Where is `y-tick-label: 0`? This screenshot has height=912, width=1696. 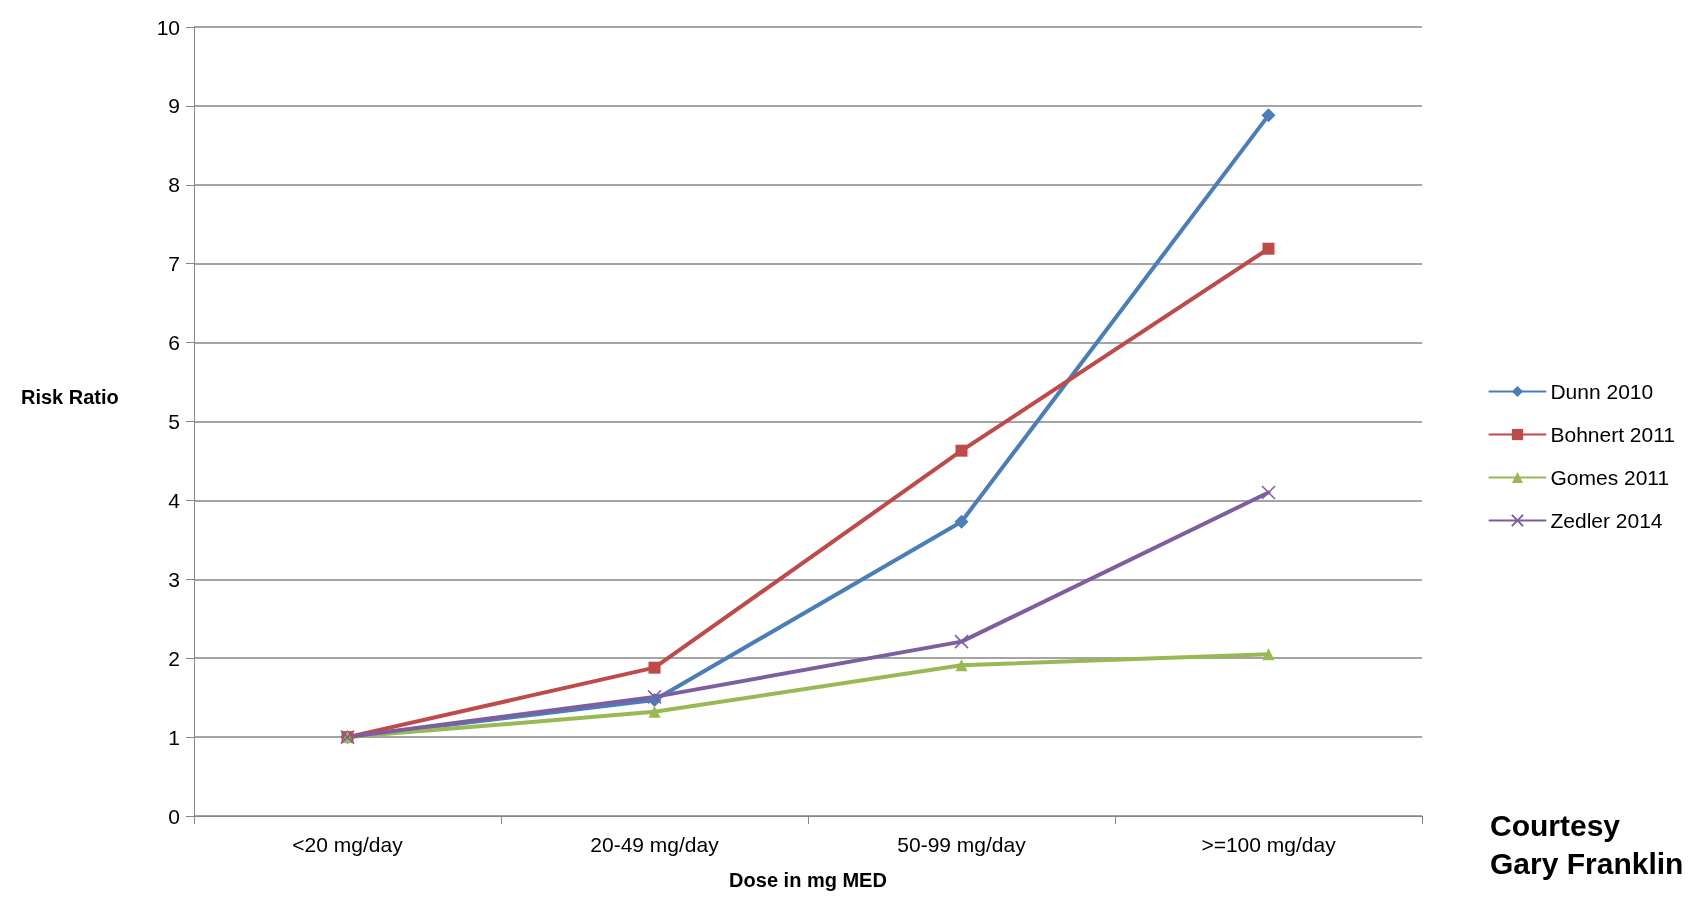
y-tick-label: 0 is located at coordinates (174, 816).